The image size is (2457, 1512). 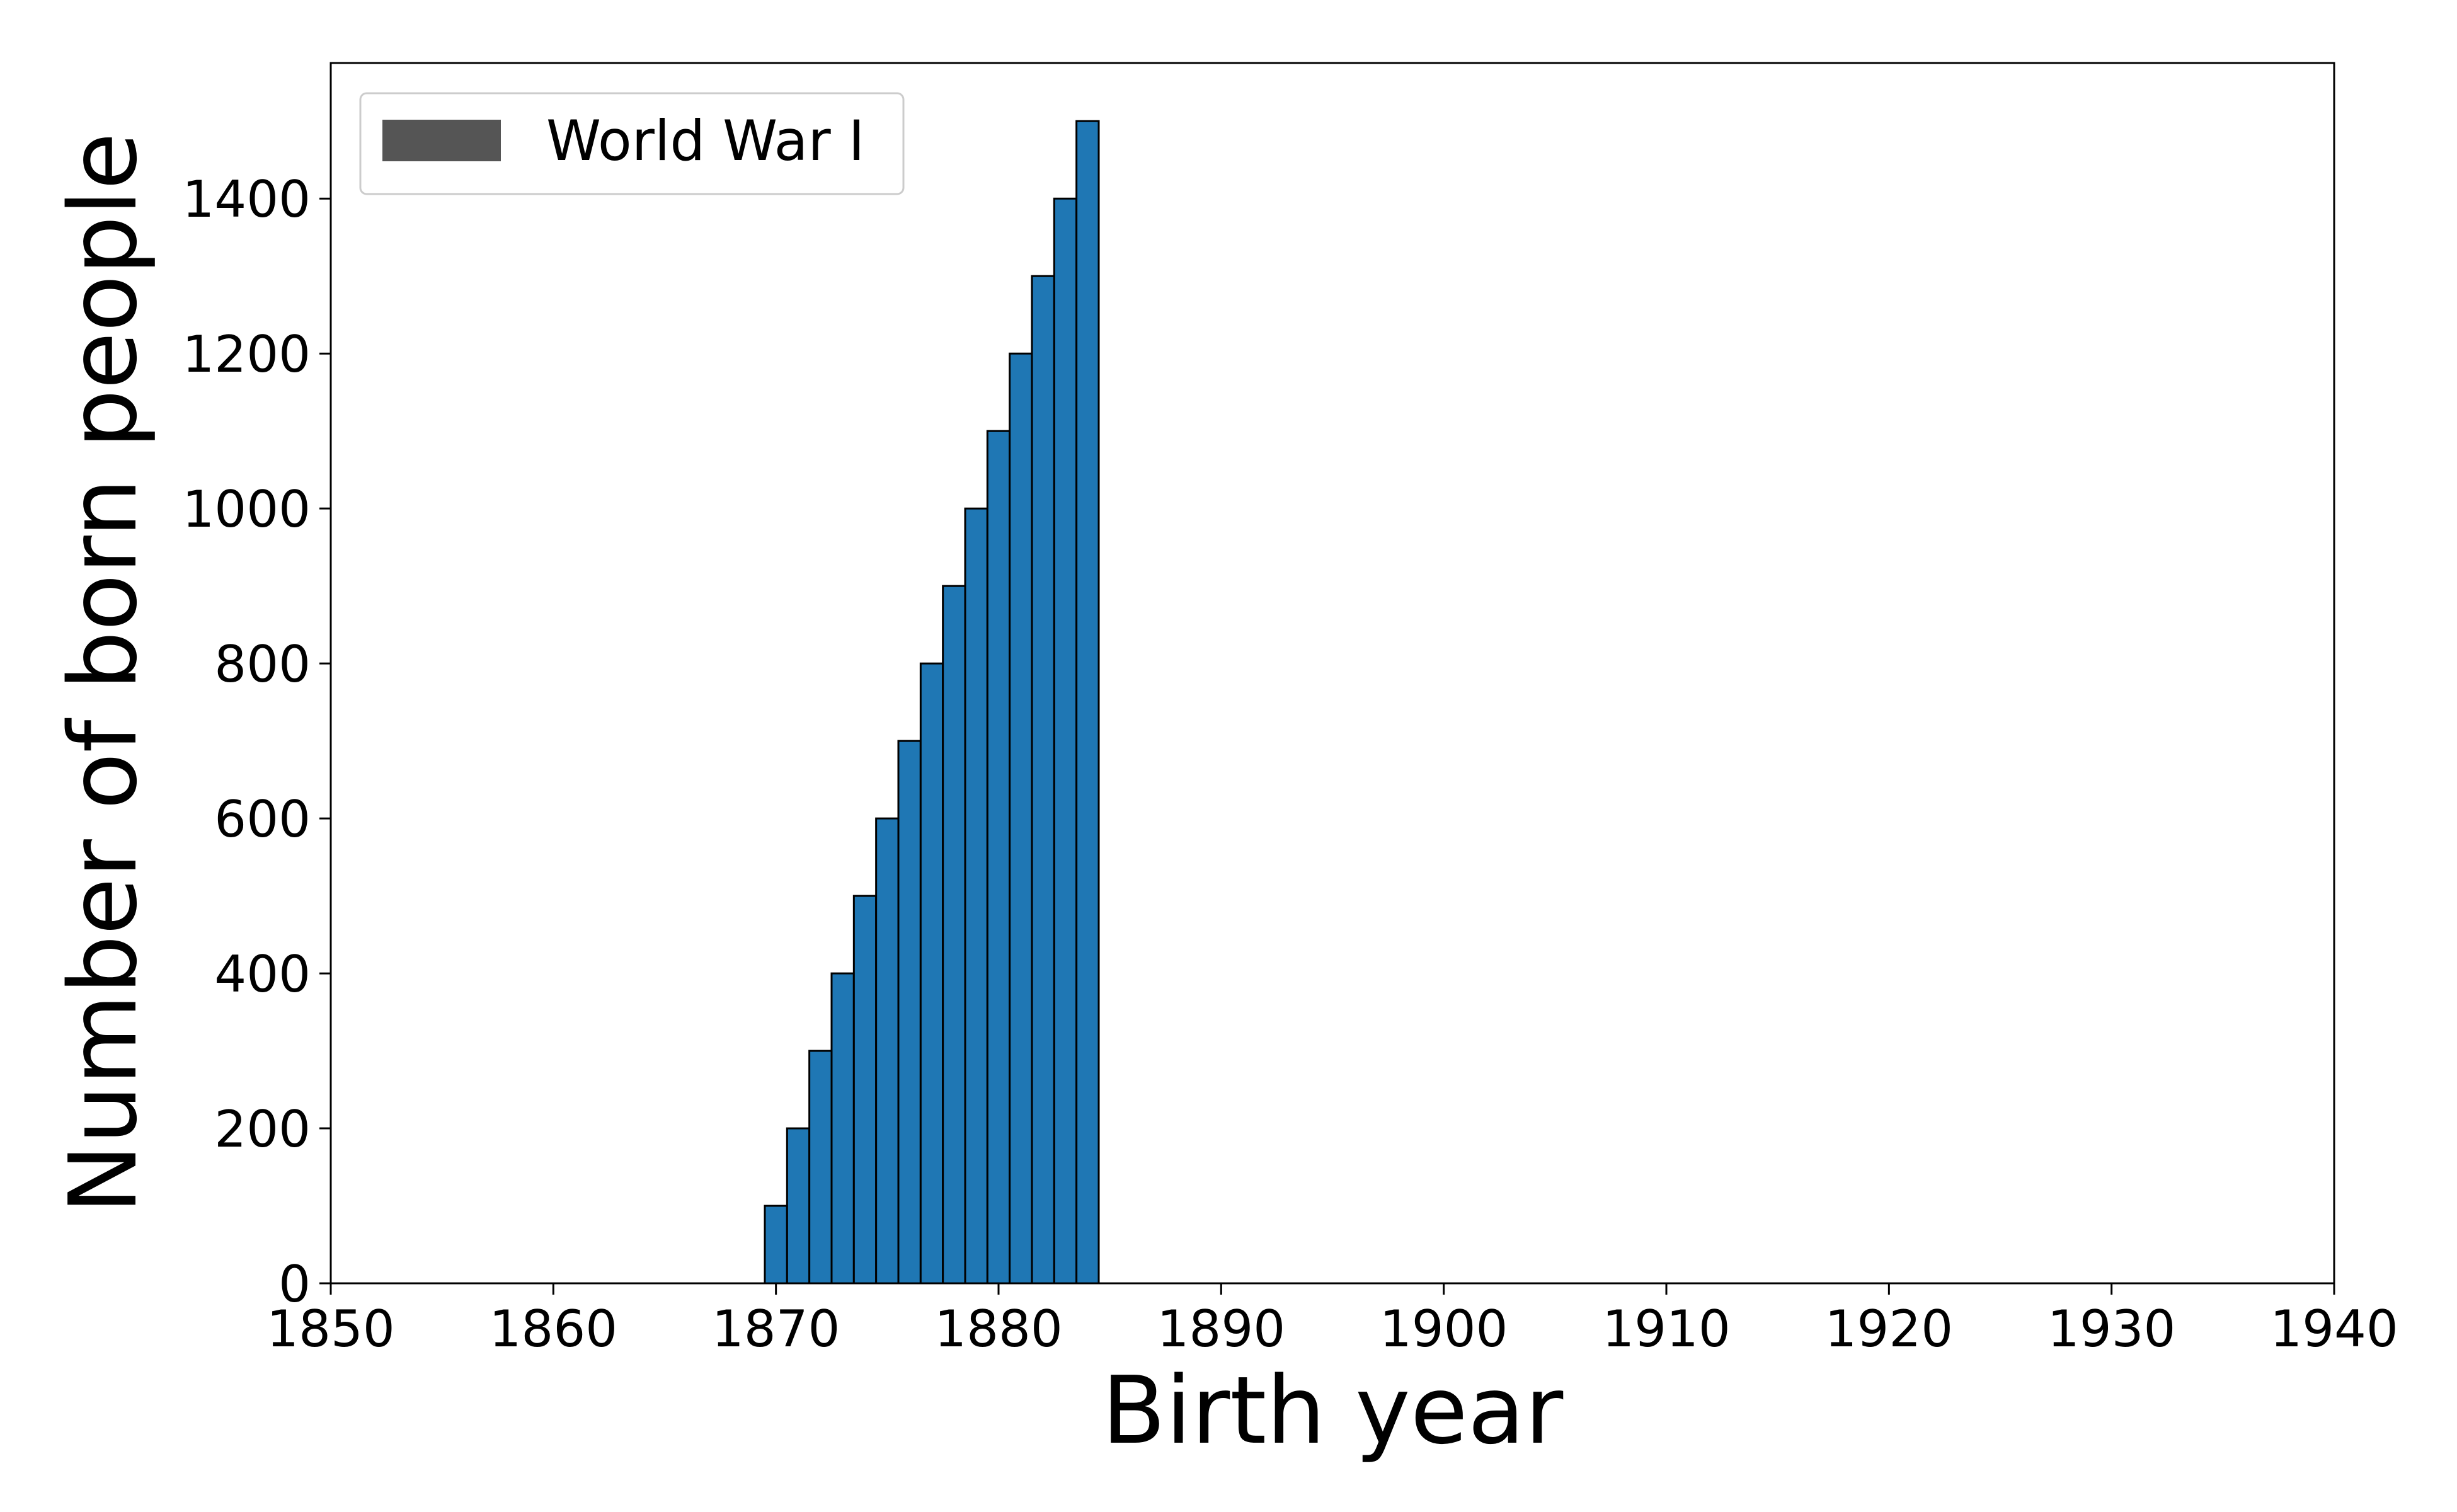 I want to click on x-axis-title: Birth year, so click(x=1333, y=1410).